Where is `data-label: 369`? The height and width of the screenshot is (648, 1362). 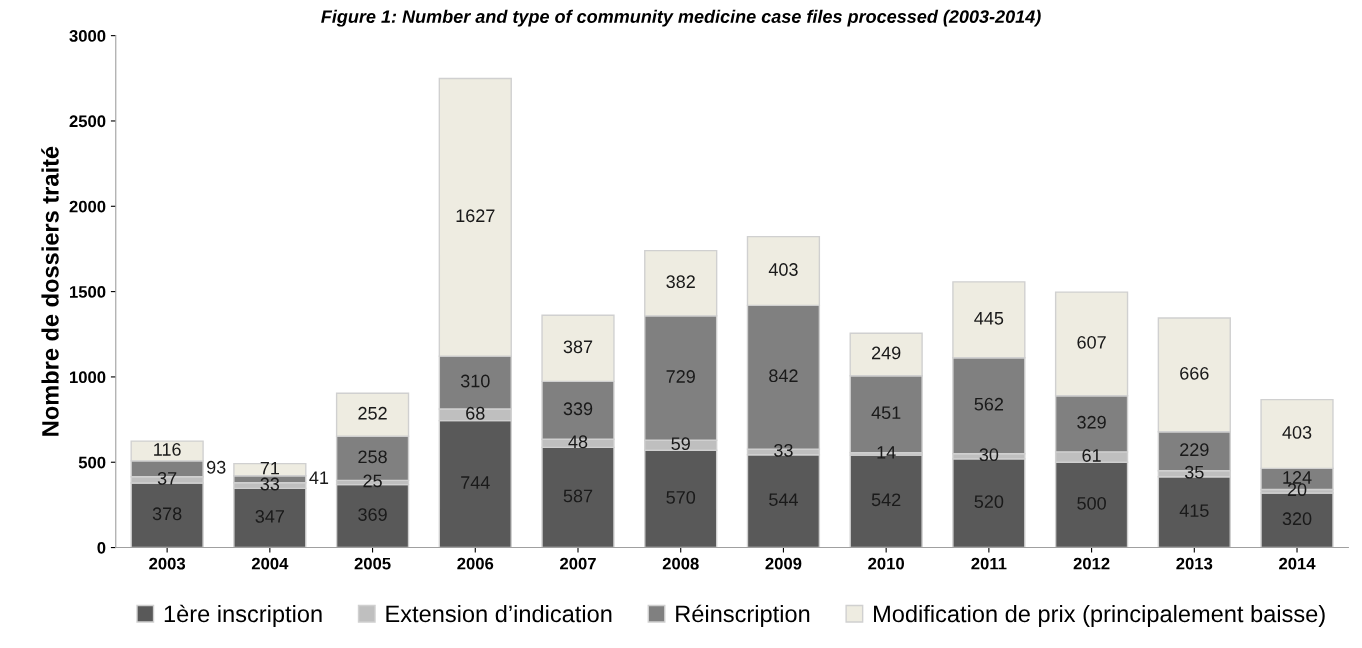 data-label: 369 is located at coordinates (372, 514).